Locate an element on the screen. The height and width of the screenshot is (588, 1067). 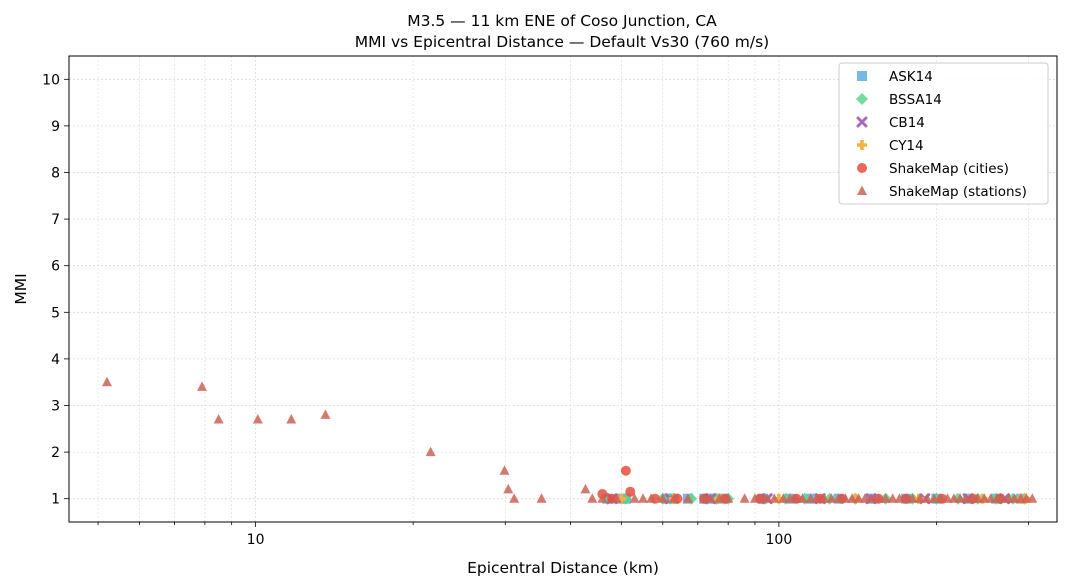
legend-entry: ASK14 is located at coordinates (911, 77).